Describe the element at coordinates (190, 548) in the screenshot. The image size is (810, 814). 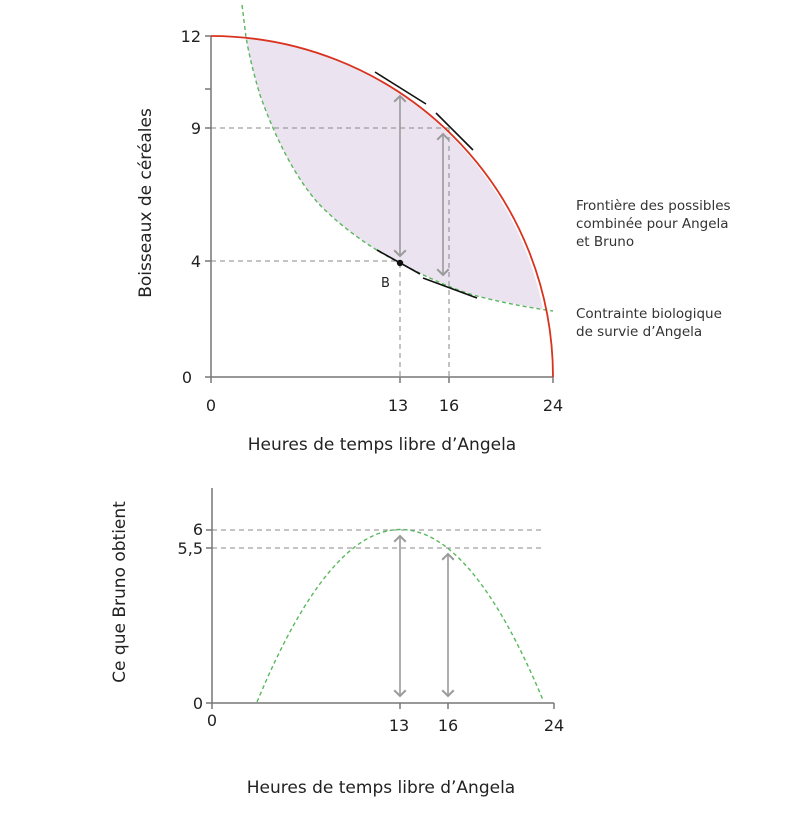
I see `y-tick-5-5: 5,5` at that location.